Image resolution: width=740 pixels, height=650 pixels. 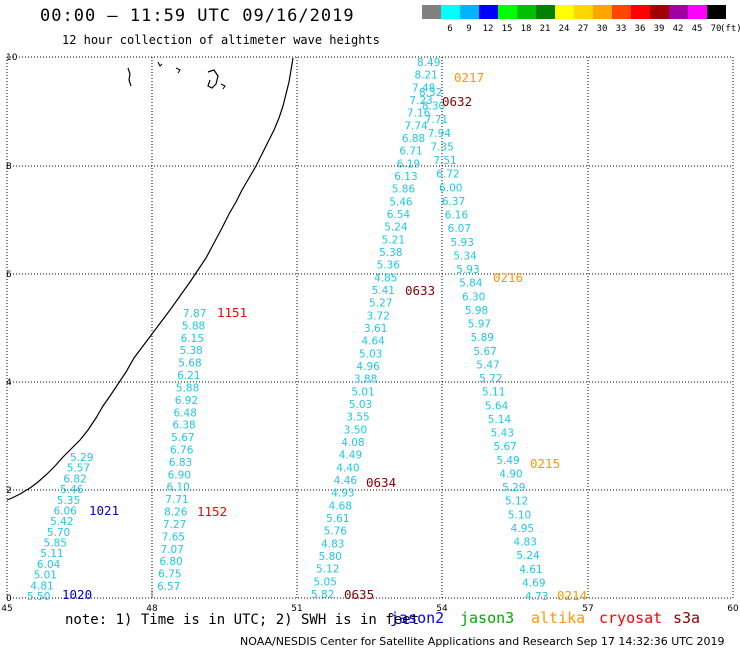 I want to click on pass-time-label: 1152, so click(x=212, y=511).